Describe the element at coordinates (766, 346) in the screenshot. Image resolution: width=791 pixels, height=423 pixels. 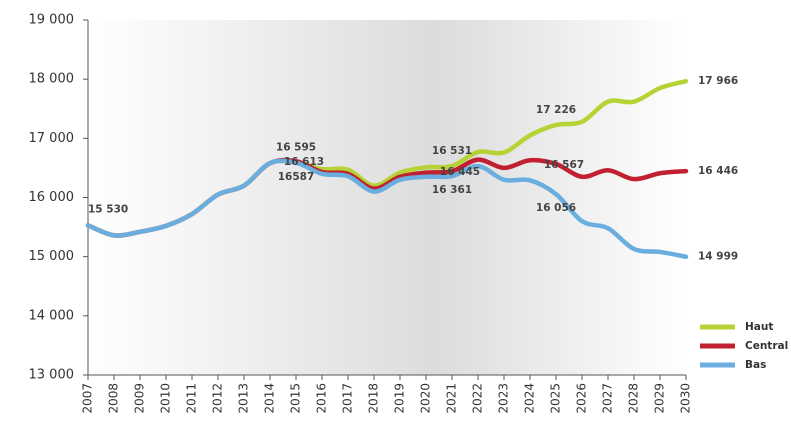
I see `legend-label: Central` at that location.